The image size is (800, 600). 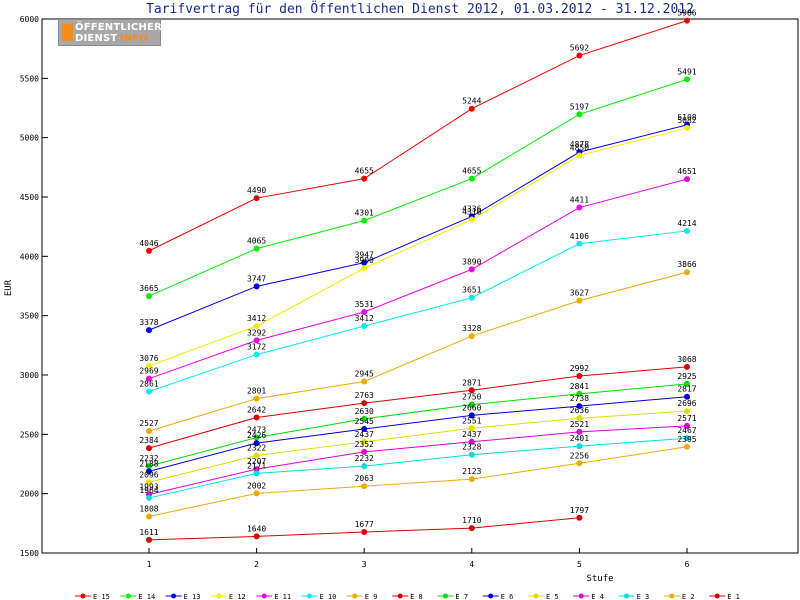 What do you see at coordinates (256, 278) in the screenshot?
I see `data-label-E_13: 3747` at bounding box center [256, 278].